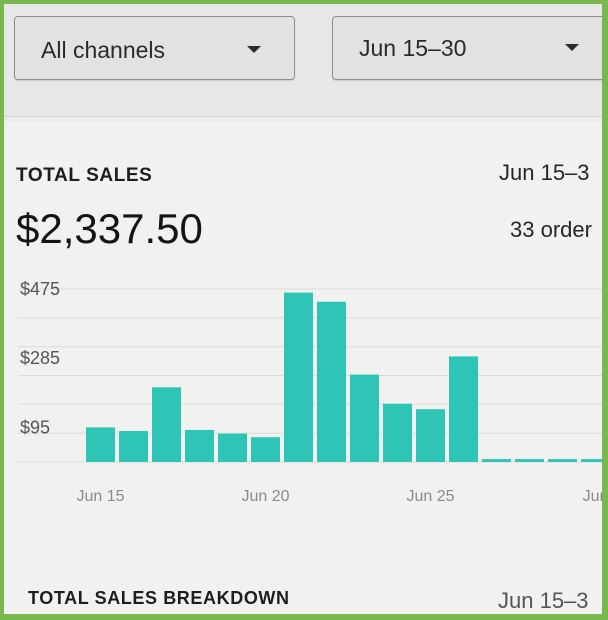 This screenshot has width=608, height=620. What do you see at coordinates (103, 50) in the screenshot?
I see `channel-dropdown-label: All channels` at bounding box center [103, 50].